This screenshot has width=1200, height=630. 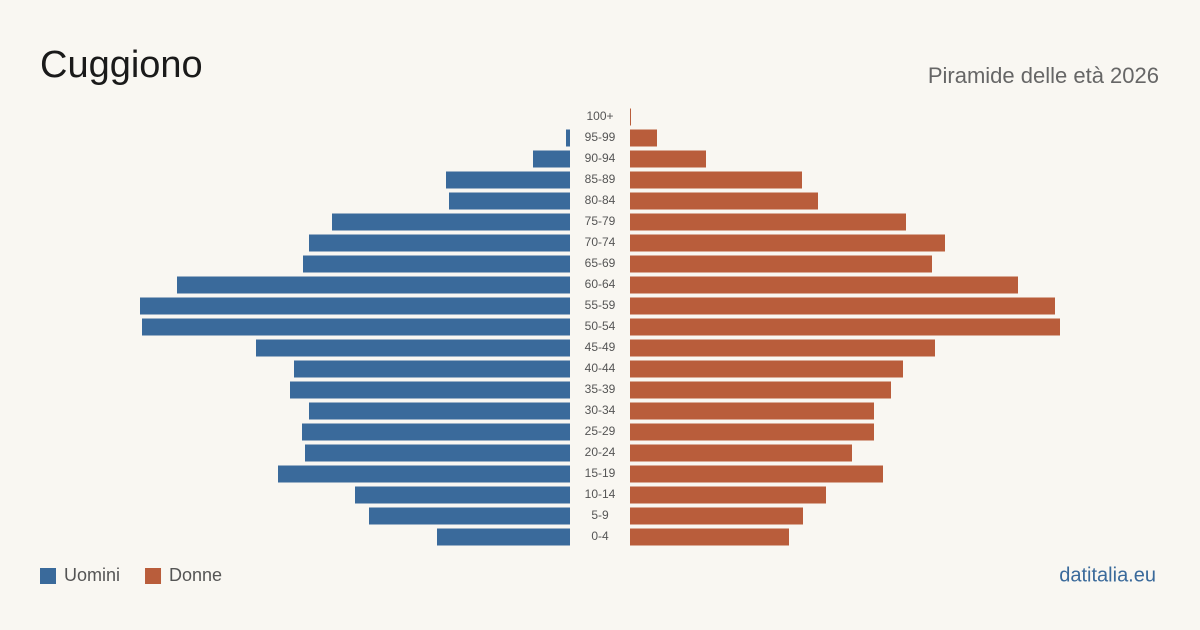 What do you see at coordinates (195, 575) in the screenshot?
I see `legend-label: Donne` at bounding box center [195, 575].